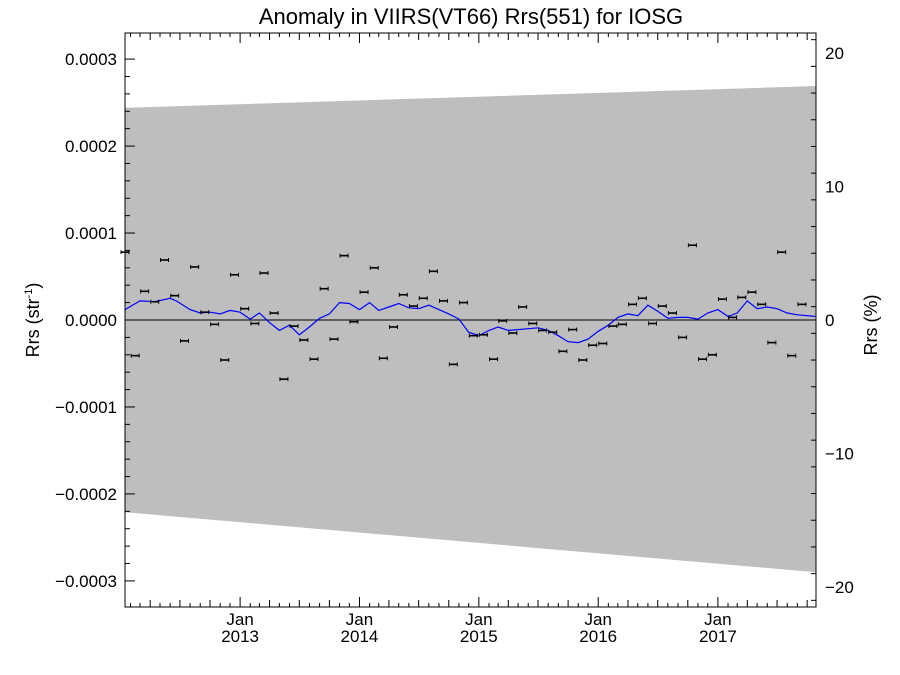 The height and width of the screenshot is (675, 900). Describe the element at coordinates (91, 59) in the screenshot. I see `left-tick-label: 0.0003` at that location.